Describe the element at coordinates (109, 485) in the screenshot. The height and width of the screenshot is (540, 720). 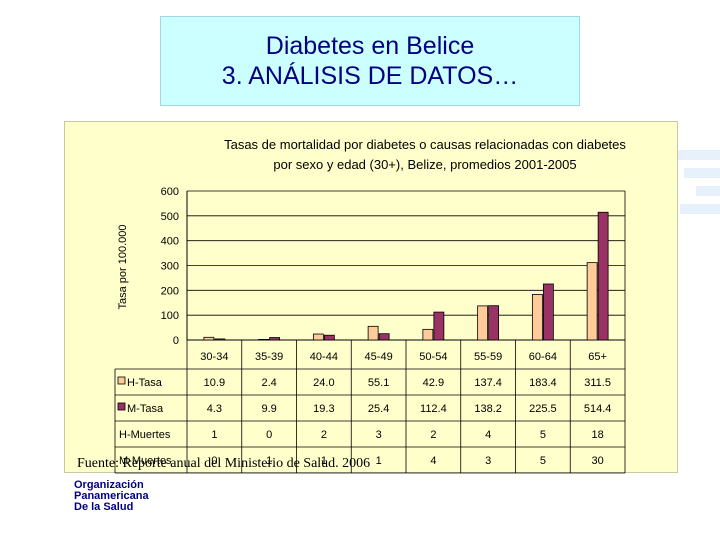
I see `logo-line1: Organización` at that location.